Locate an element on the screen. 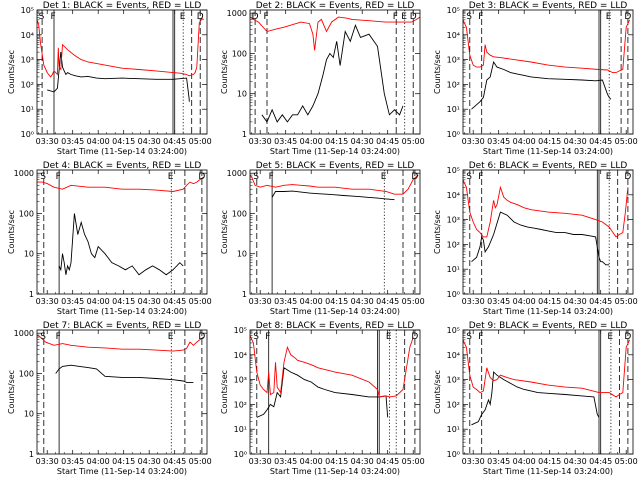 The image size is (640, 480). y-tick-label: 1000 is located at coordinates (24, 173).